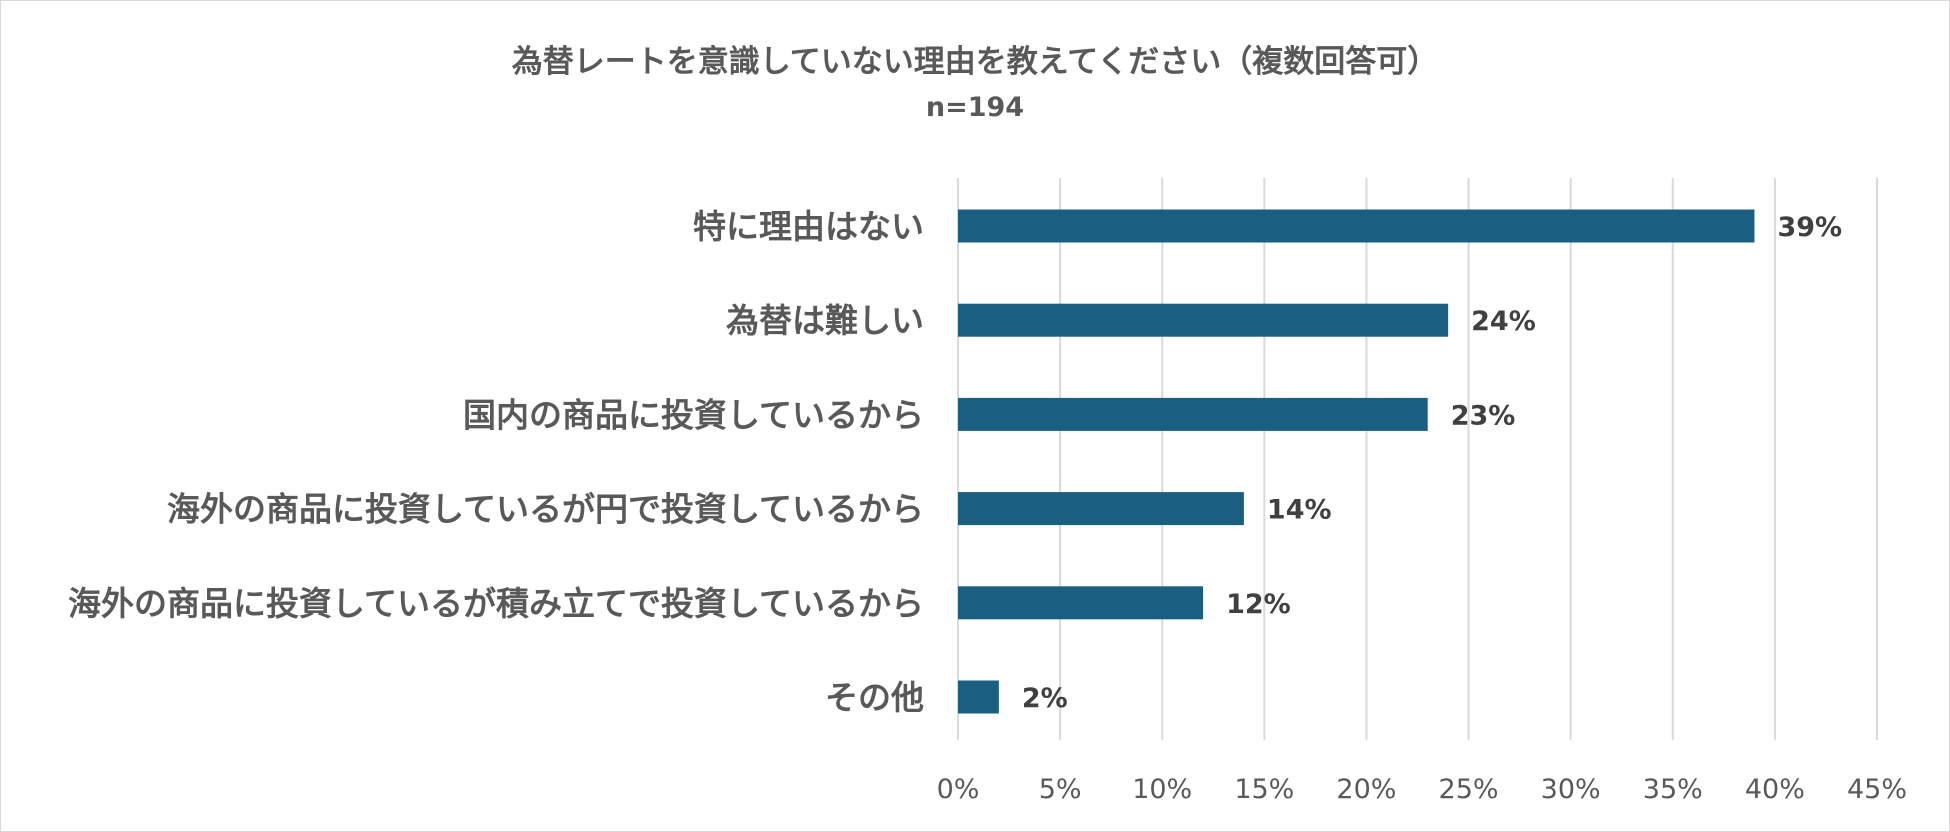 This screenshot has height=832, width=1950. What do you see at coordinates (1060, 789) in the screenshot?
I see `x-tick-label: 5%` at bounding box center [1060, 789].